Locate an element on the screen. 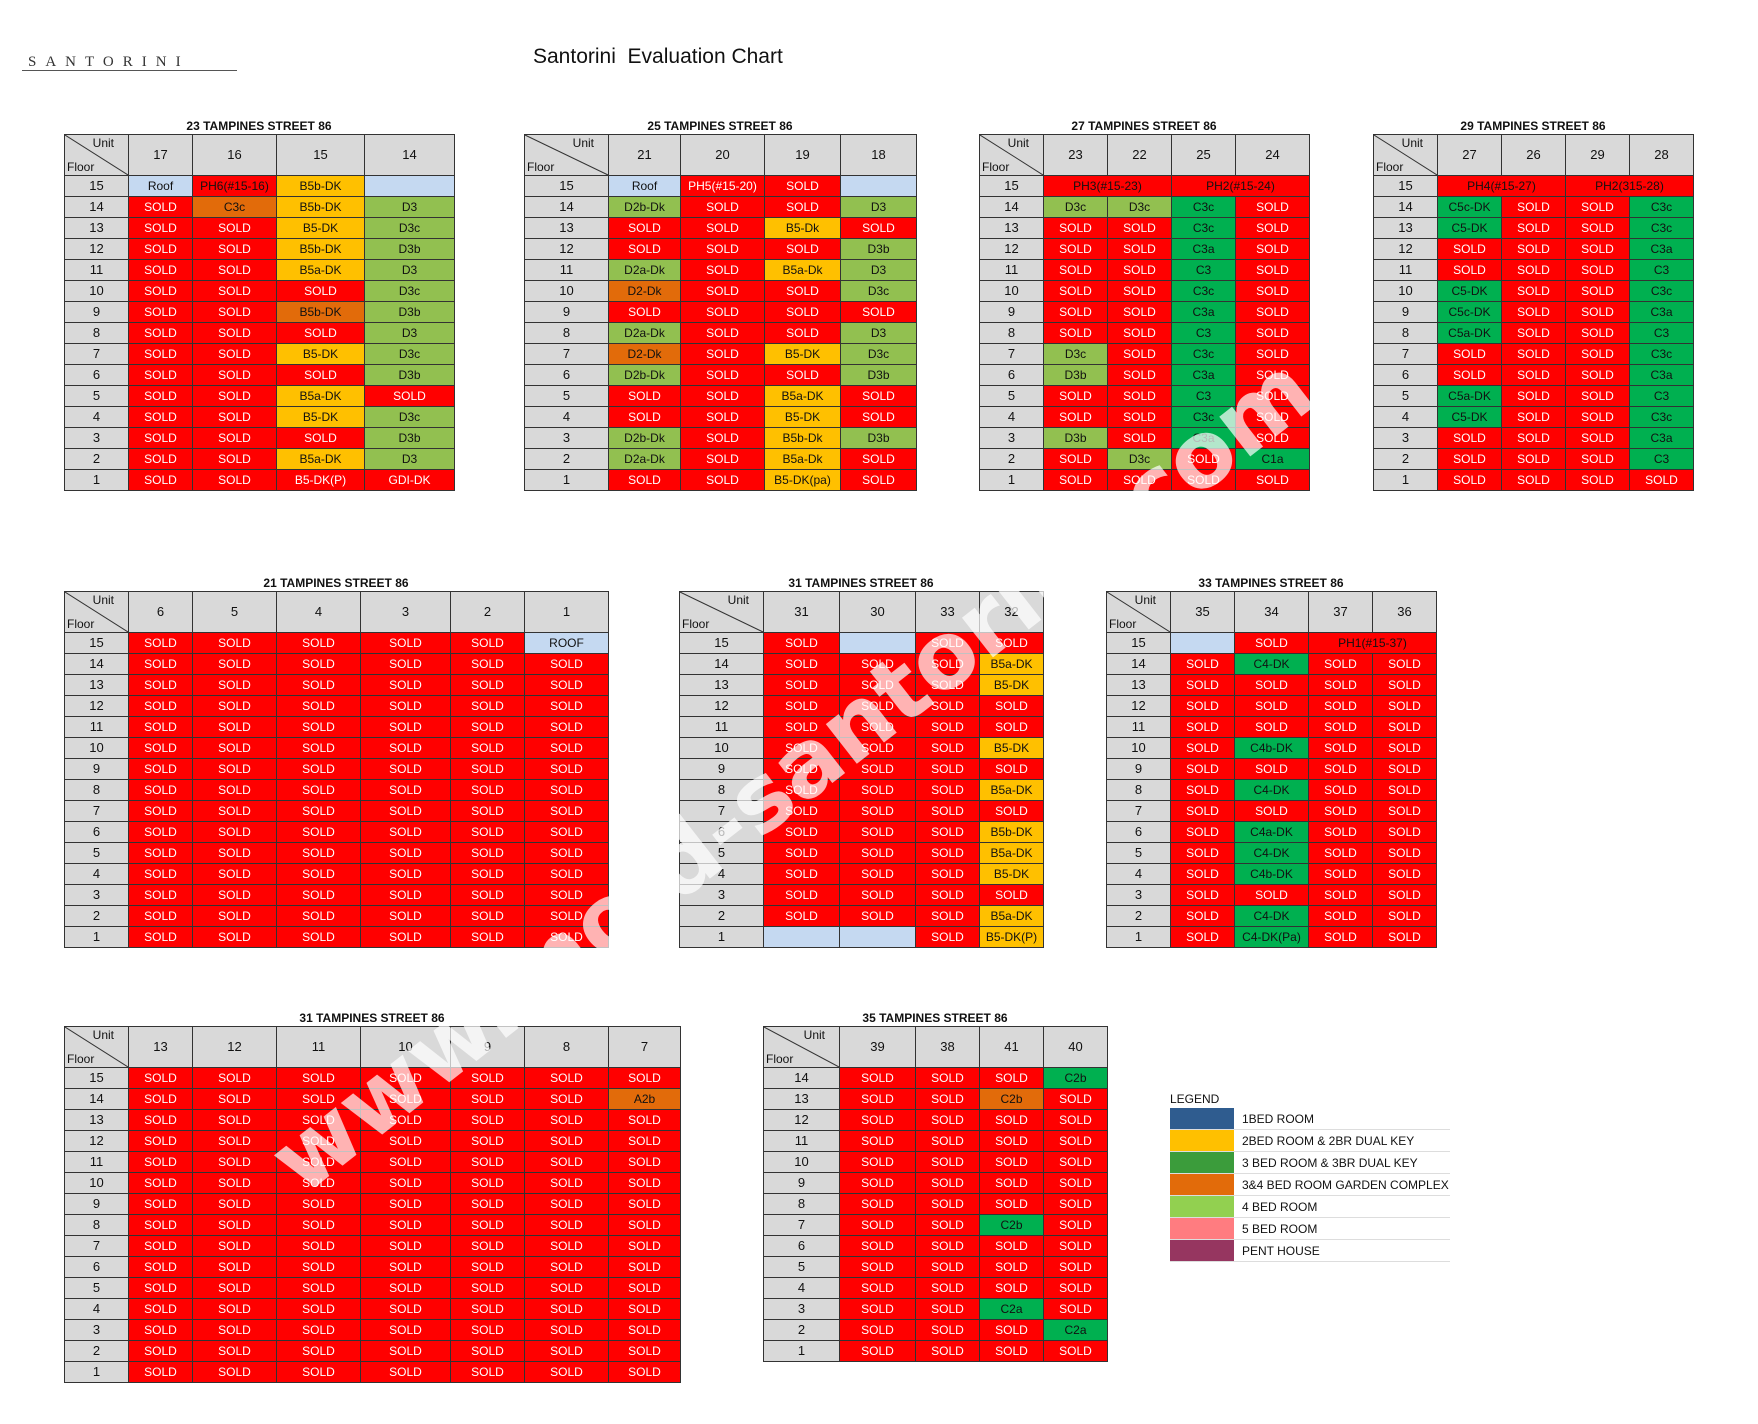  floor-number: 4 is located at coordinates (96, 1309).